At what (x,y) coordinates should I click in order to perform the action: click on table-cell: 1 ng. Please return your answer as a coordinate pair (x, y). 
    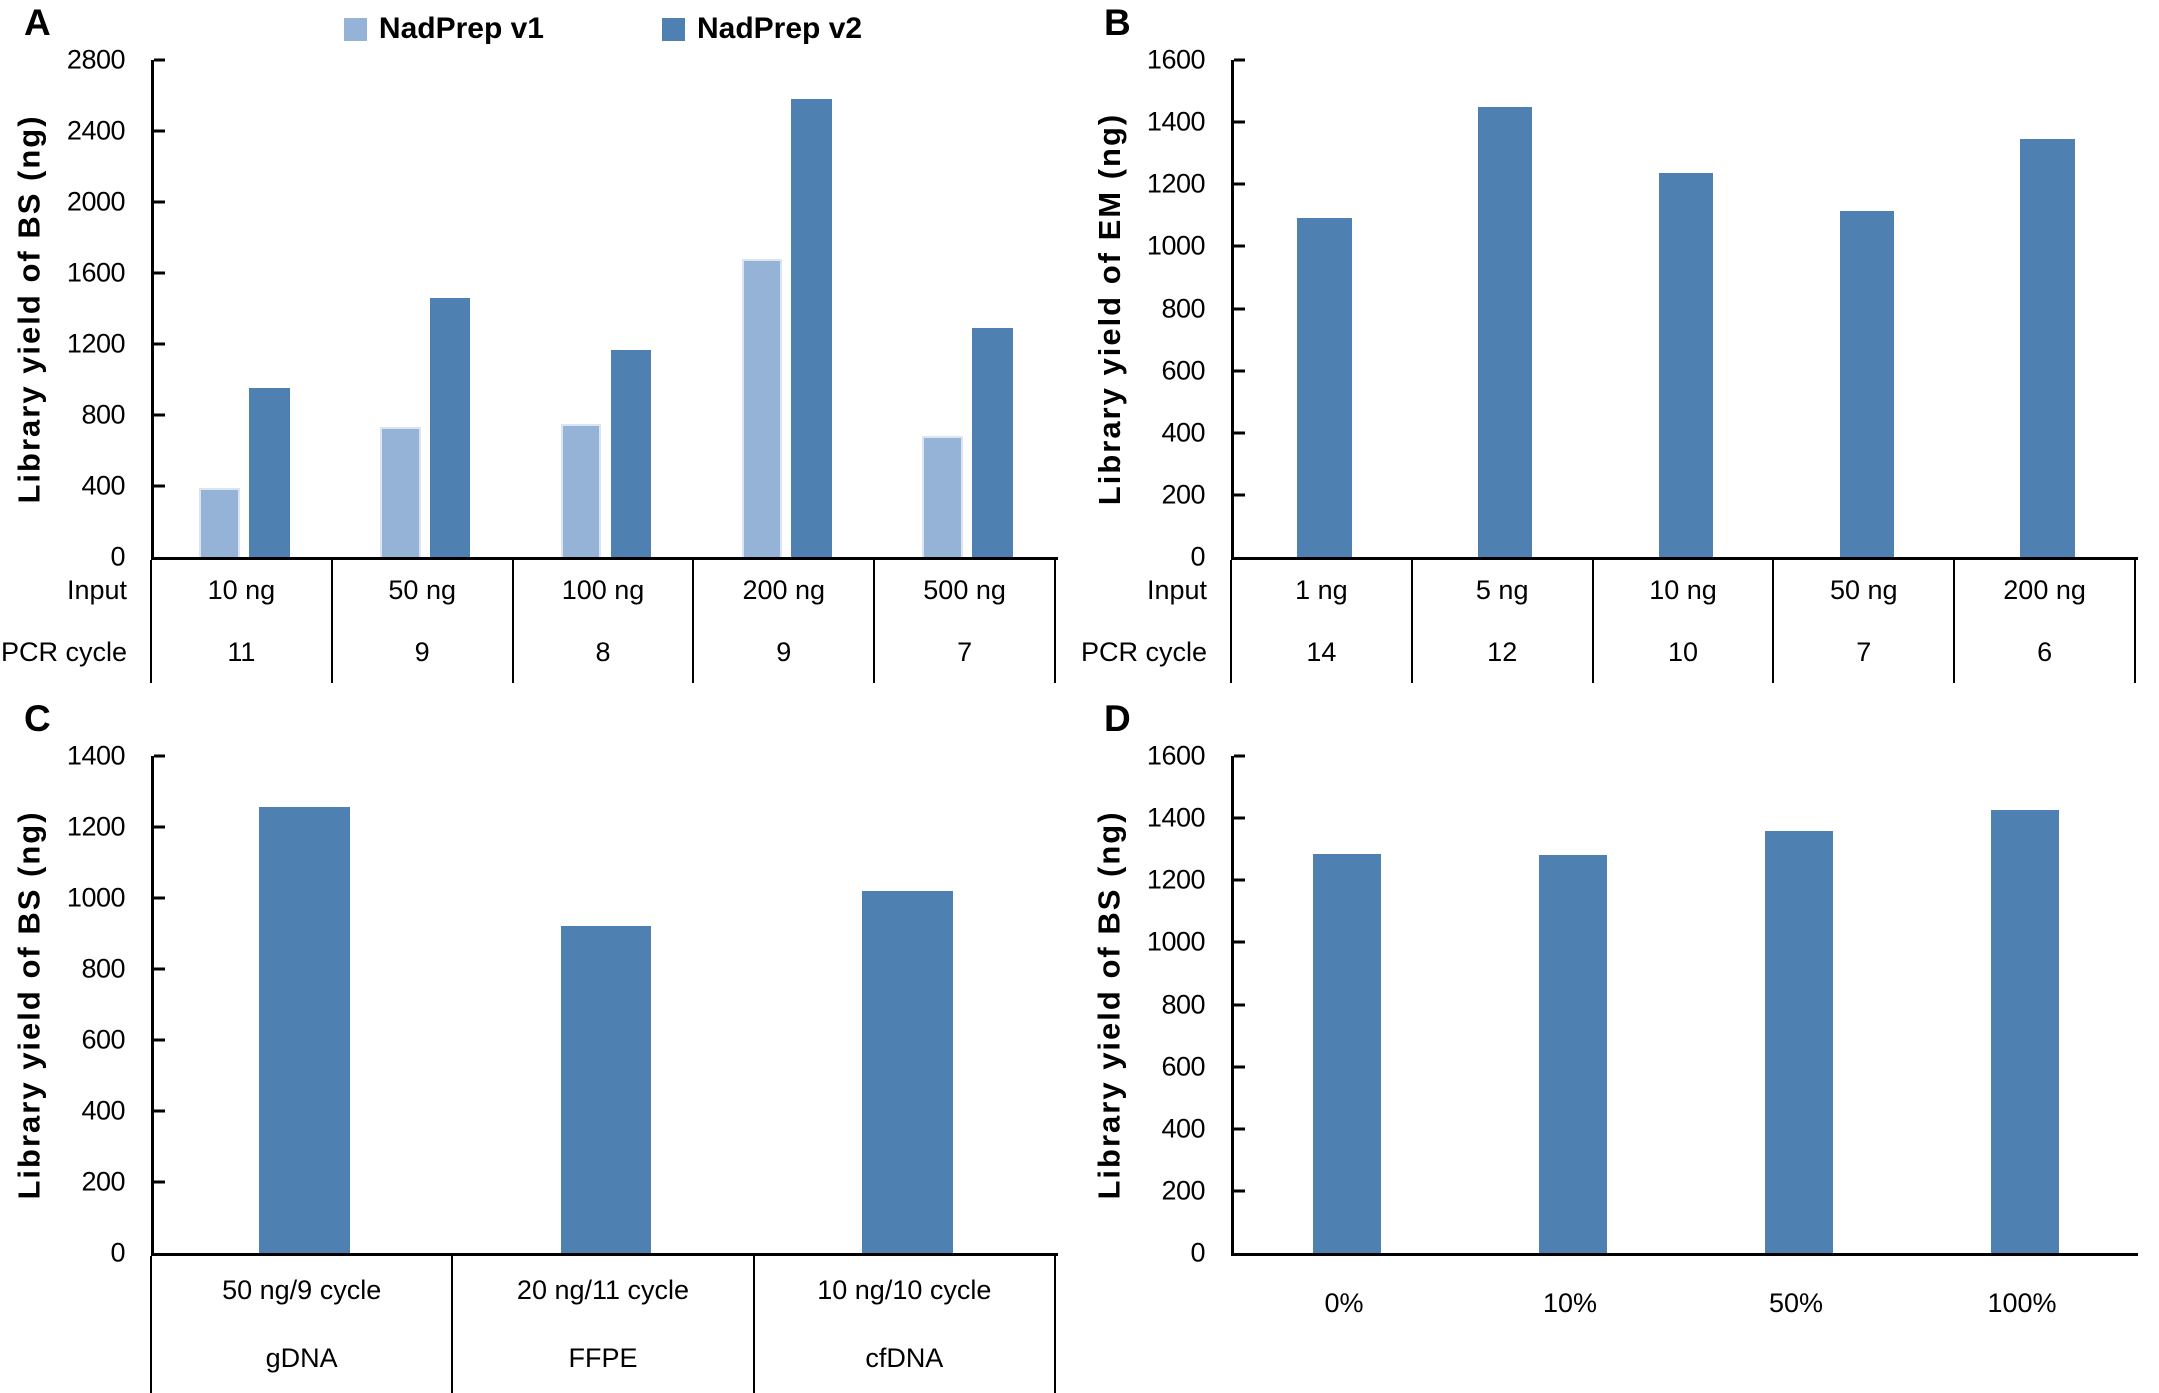
    Looking at the image, I should click on (1321, 591).